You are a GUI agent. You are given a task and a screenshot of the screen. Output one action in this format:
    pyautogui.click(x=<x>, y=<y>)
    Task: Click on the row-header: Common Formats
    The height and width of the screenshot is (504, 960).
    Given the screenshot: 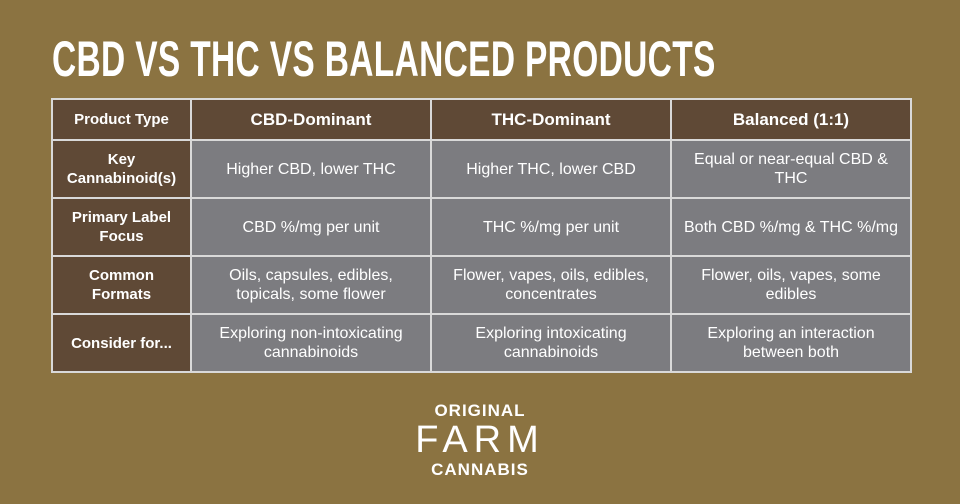 What is the action you would take?
    pyautogui.click(x=121, y=285)
    